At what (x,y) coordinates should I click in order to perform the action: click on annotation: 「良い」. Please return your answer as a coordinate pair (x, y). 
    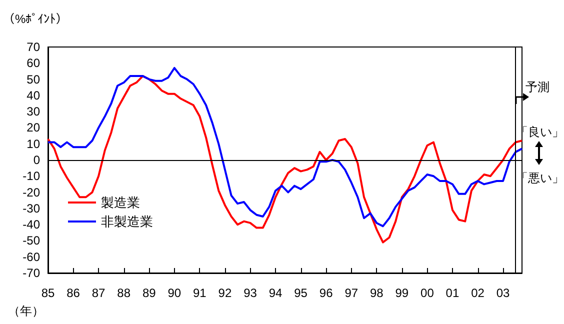
    Looking at the image, I should click on (540, 132).